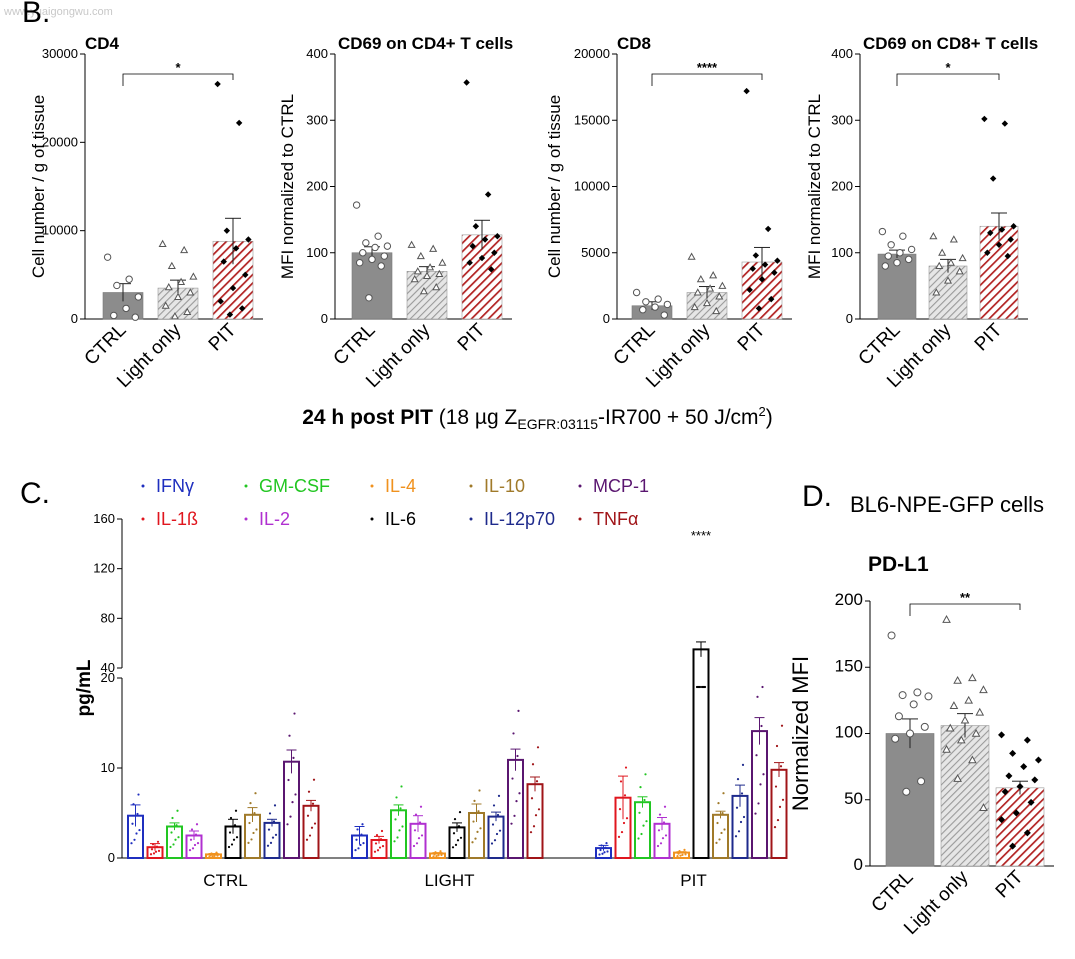 Image resolution: width=1075 pixels, height=959 pixels. Describe the element at coordinates (104, 518) in the screenshot. I see `cytokine-y-tick-label: 160` at that location.